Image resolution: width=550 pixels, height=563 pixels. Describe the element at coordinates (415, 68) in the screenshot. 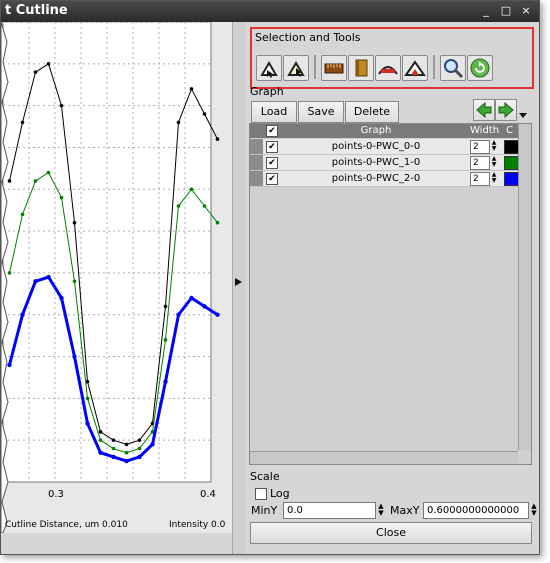

I see `peak-button` at that location.